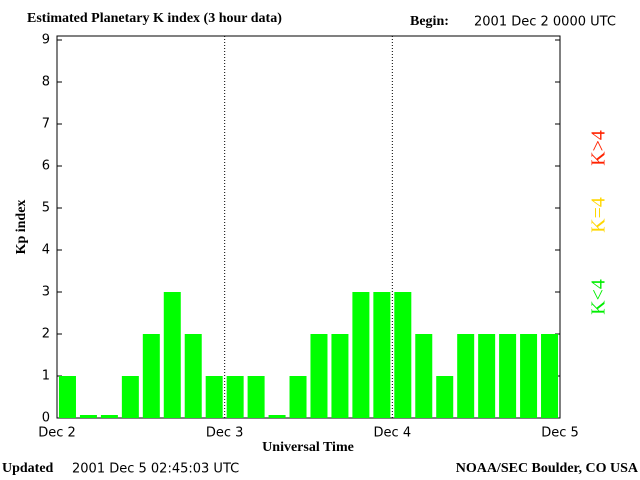 This screenshot has height=480, width=640. Describe the element at coordinates (547, 468) in the screenshot. I see `source: NOAA/SEC Boulder, CO USA` at that location.